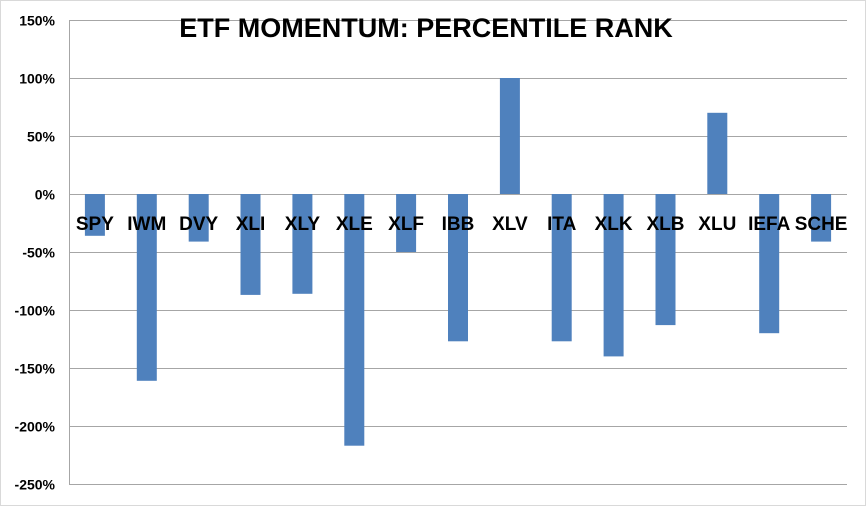 The width and height of the screenshot is (866, 511). I want to click on category-label-xlu: XLU, so click(717, 224).